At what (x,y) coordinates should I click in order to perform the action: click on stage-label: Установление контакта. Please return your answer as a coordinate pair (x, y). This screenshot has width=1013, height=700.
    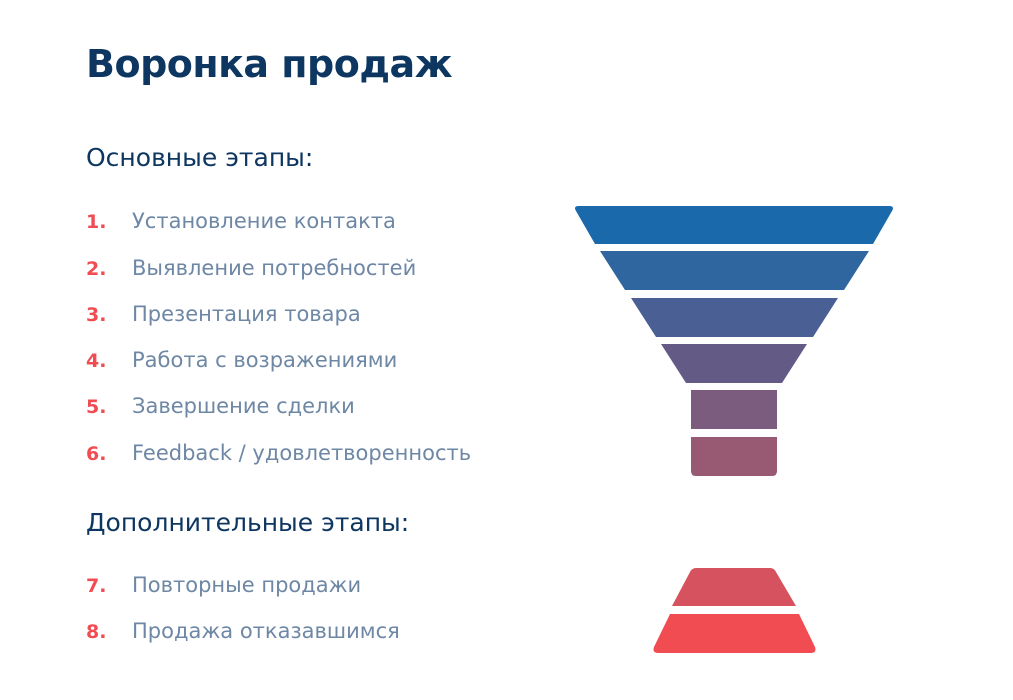
    Looking at the image, I should click on (264, 221).